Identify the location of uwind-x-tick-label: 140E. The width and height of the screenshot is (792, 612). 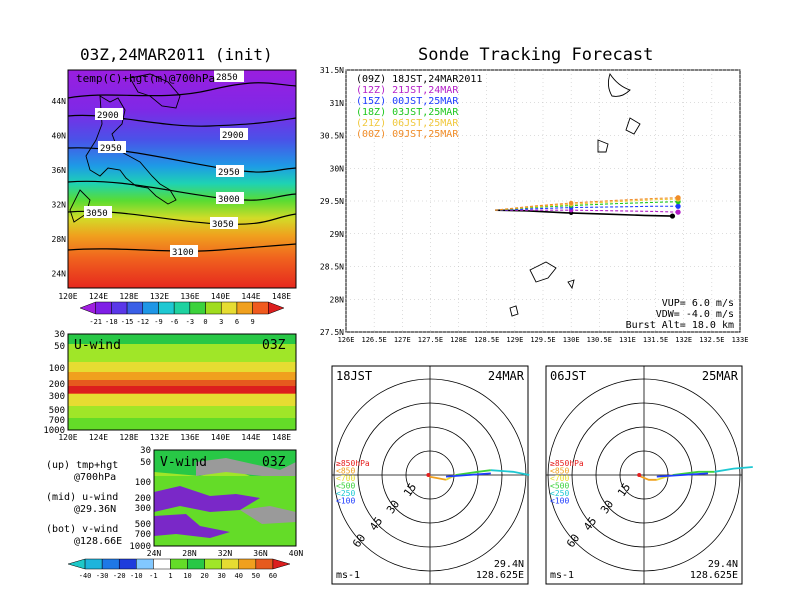
(220, 437).